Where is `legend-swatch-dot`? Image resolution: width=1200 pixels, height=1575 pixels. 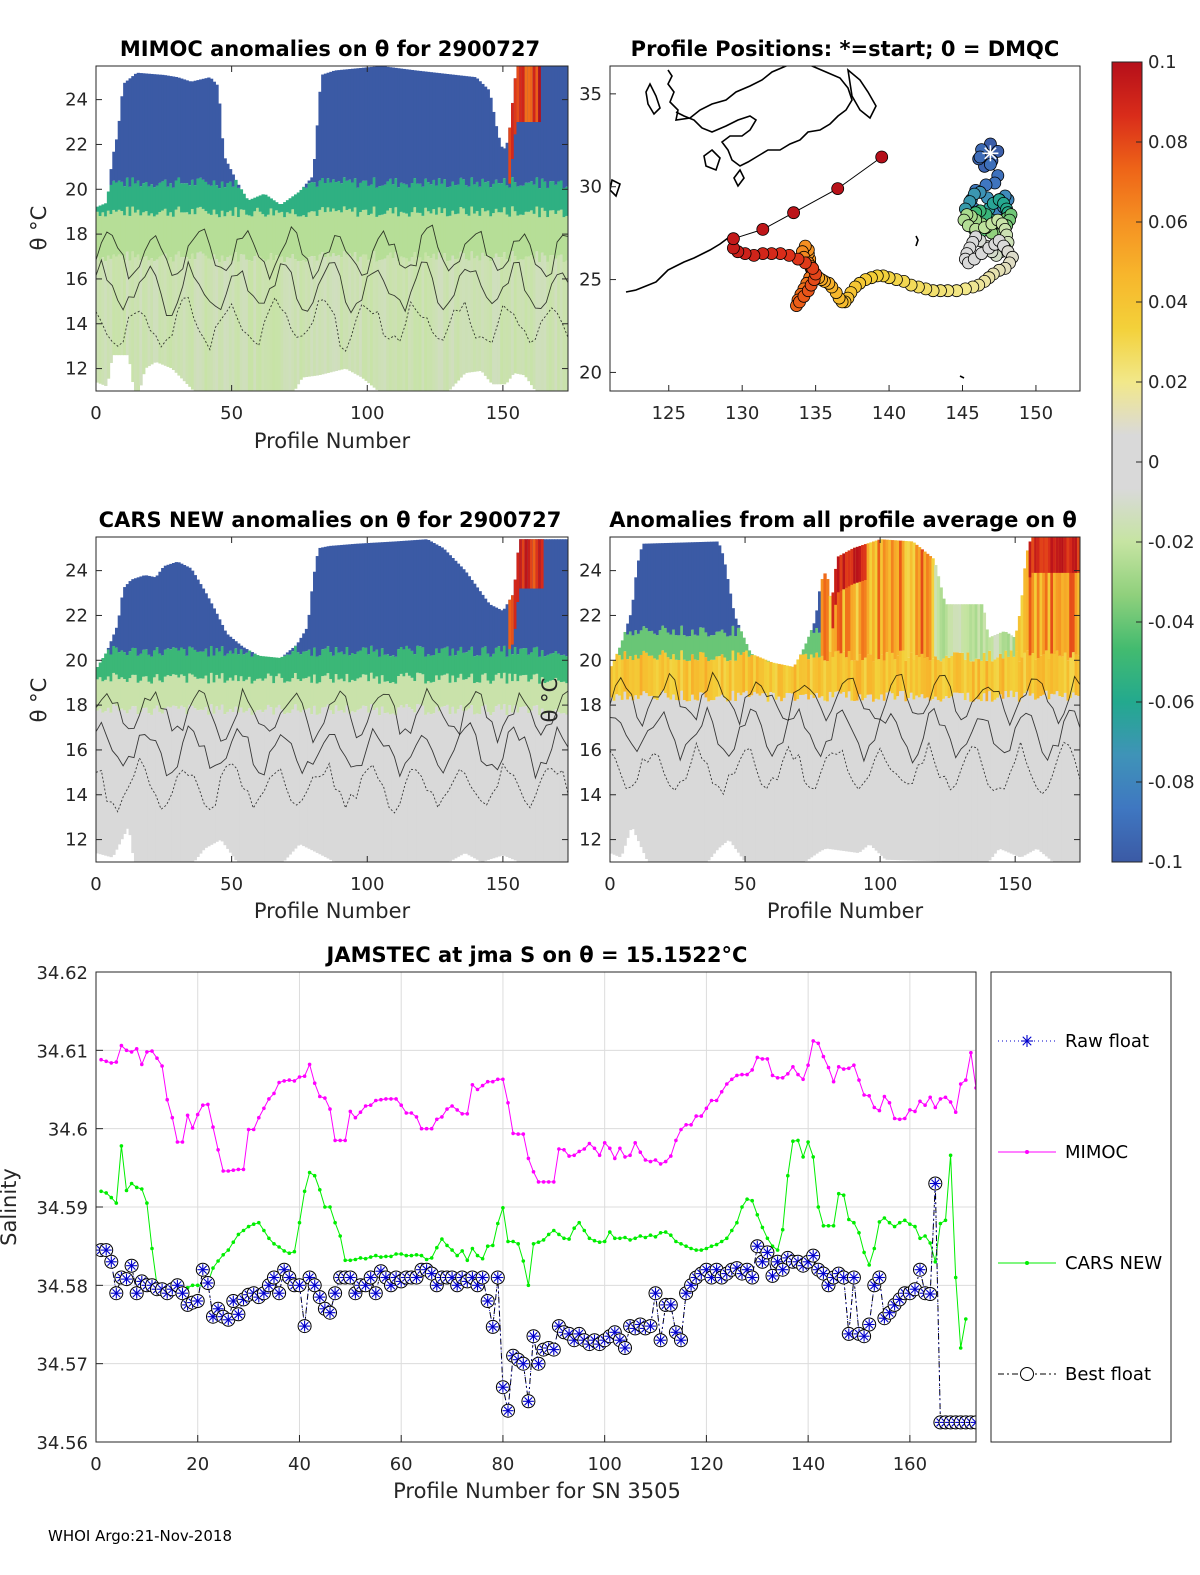
legend-swatch-dot is located at coordinates (1027, 1152).